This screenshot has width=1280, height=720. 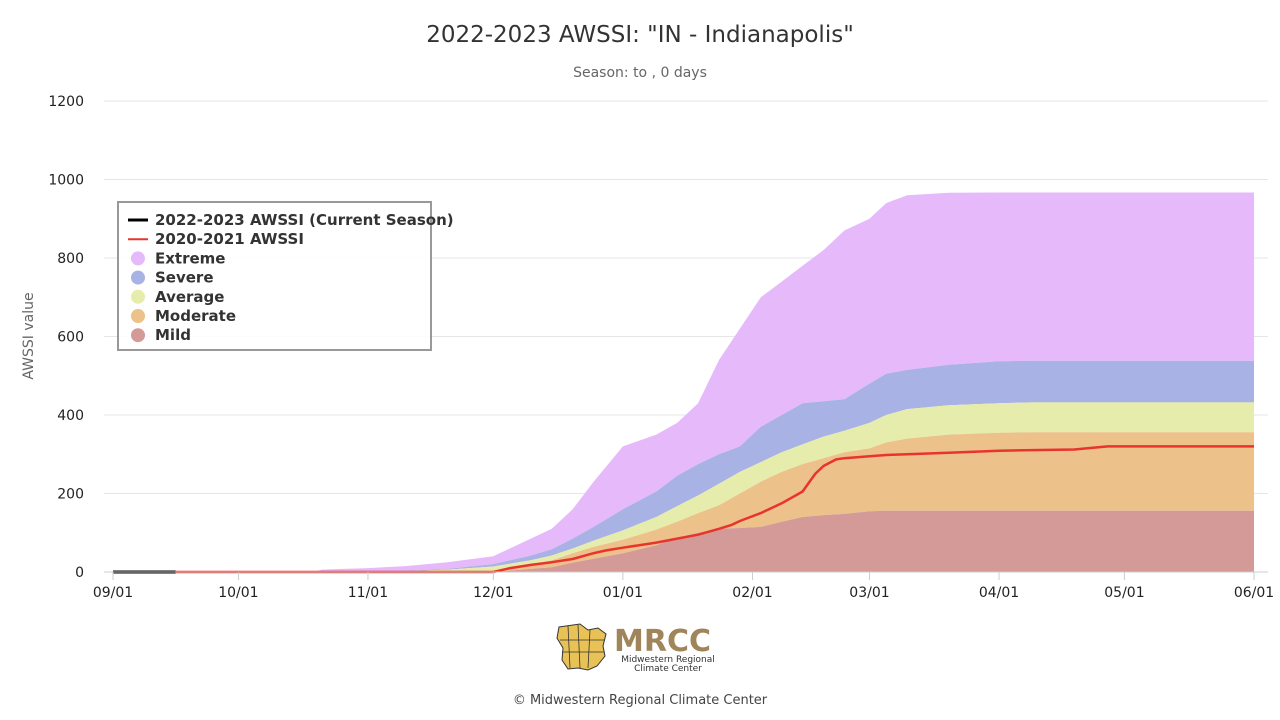 What do you see at coordinates (869, 593) in the screenshot?
I see `x-tick-label: 03/01` at bounding box center [869, 593].